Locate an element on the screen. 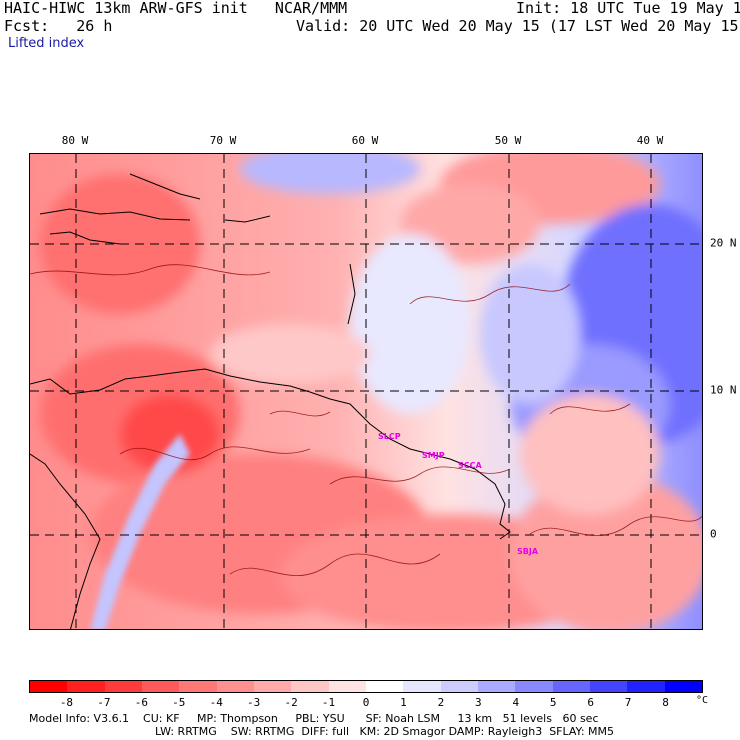 Image resolution: width=740 pixels, height=740 pixels. station-smjp: SMJP is located at coordinates (433, 455).